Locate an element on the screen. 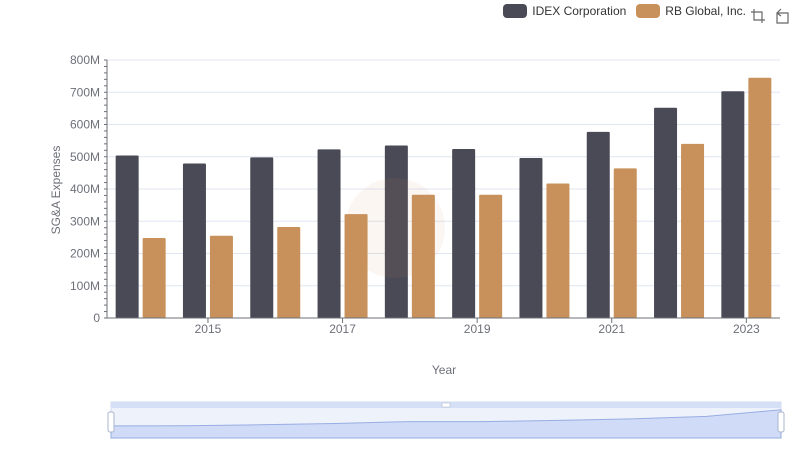  toolbox is located at coordinates (770, 16).